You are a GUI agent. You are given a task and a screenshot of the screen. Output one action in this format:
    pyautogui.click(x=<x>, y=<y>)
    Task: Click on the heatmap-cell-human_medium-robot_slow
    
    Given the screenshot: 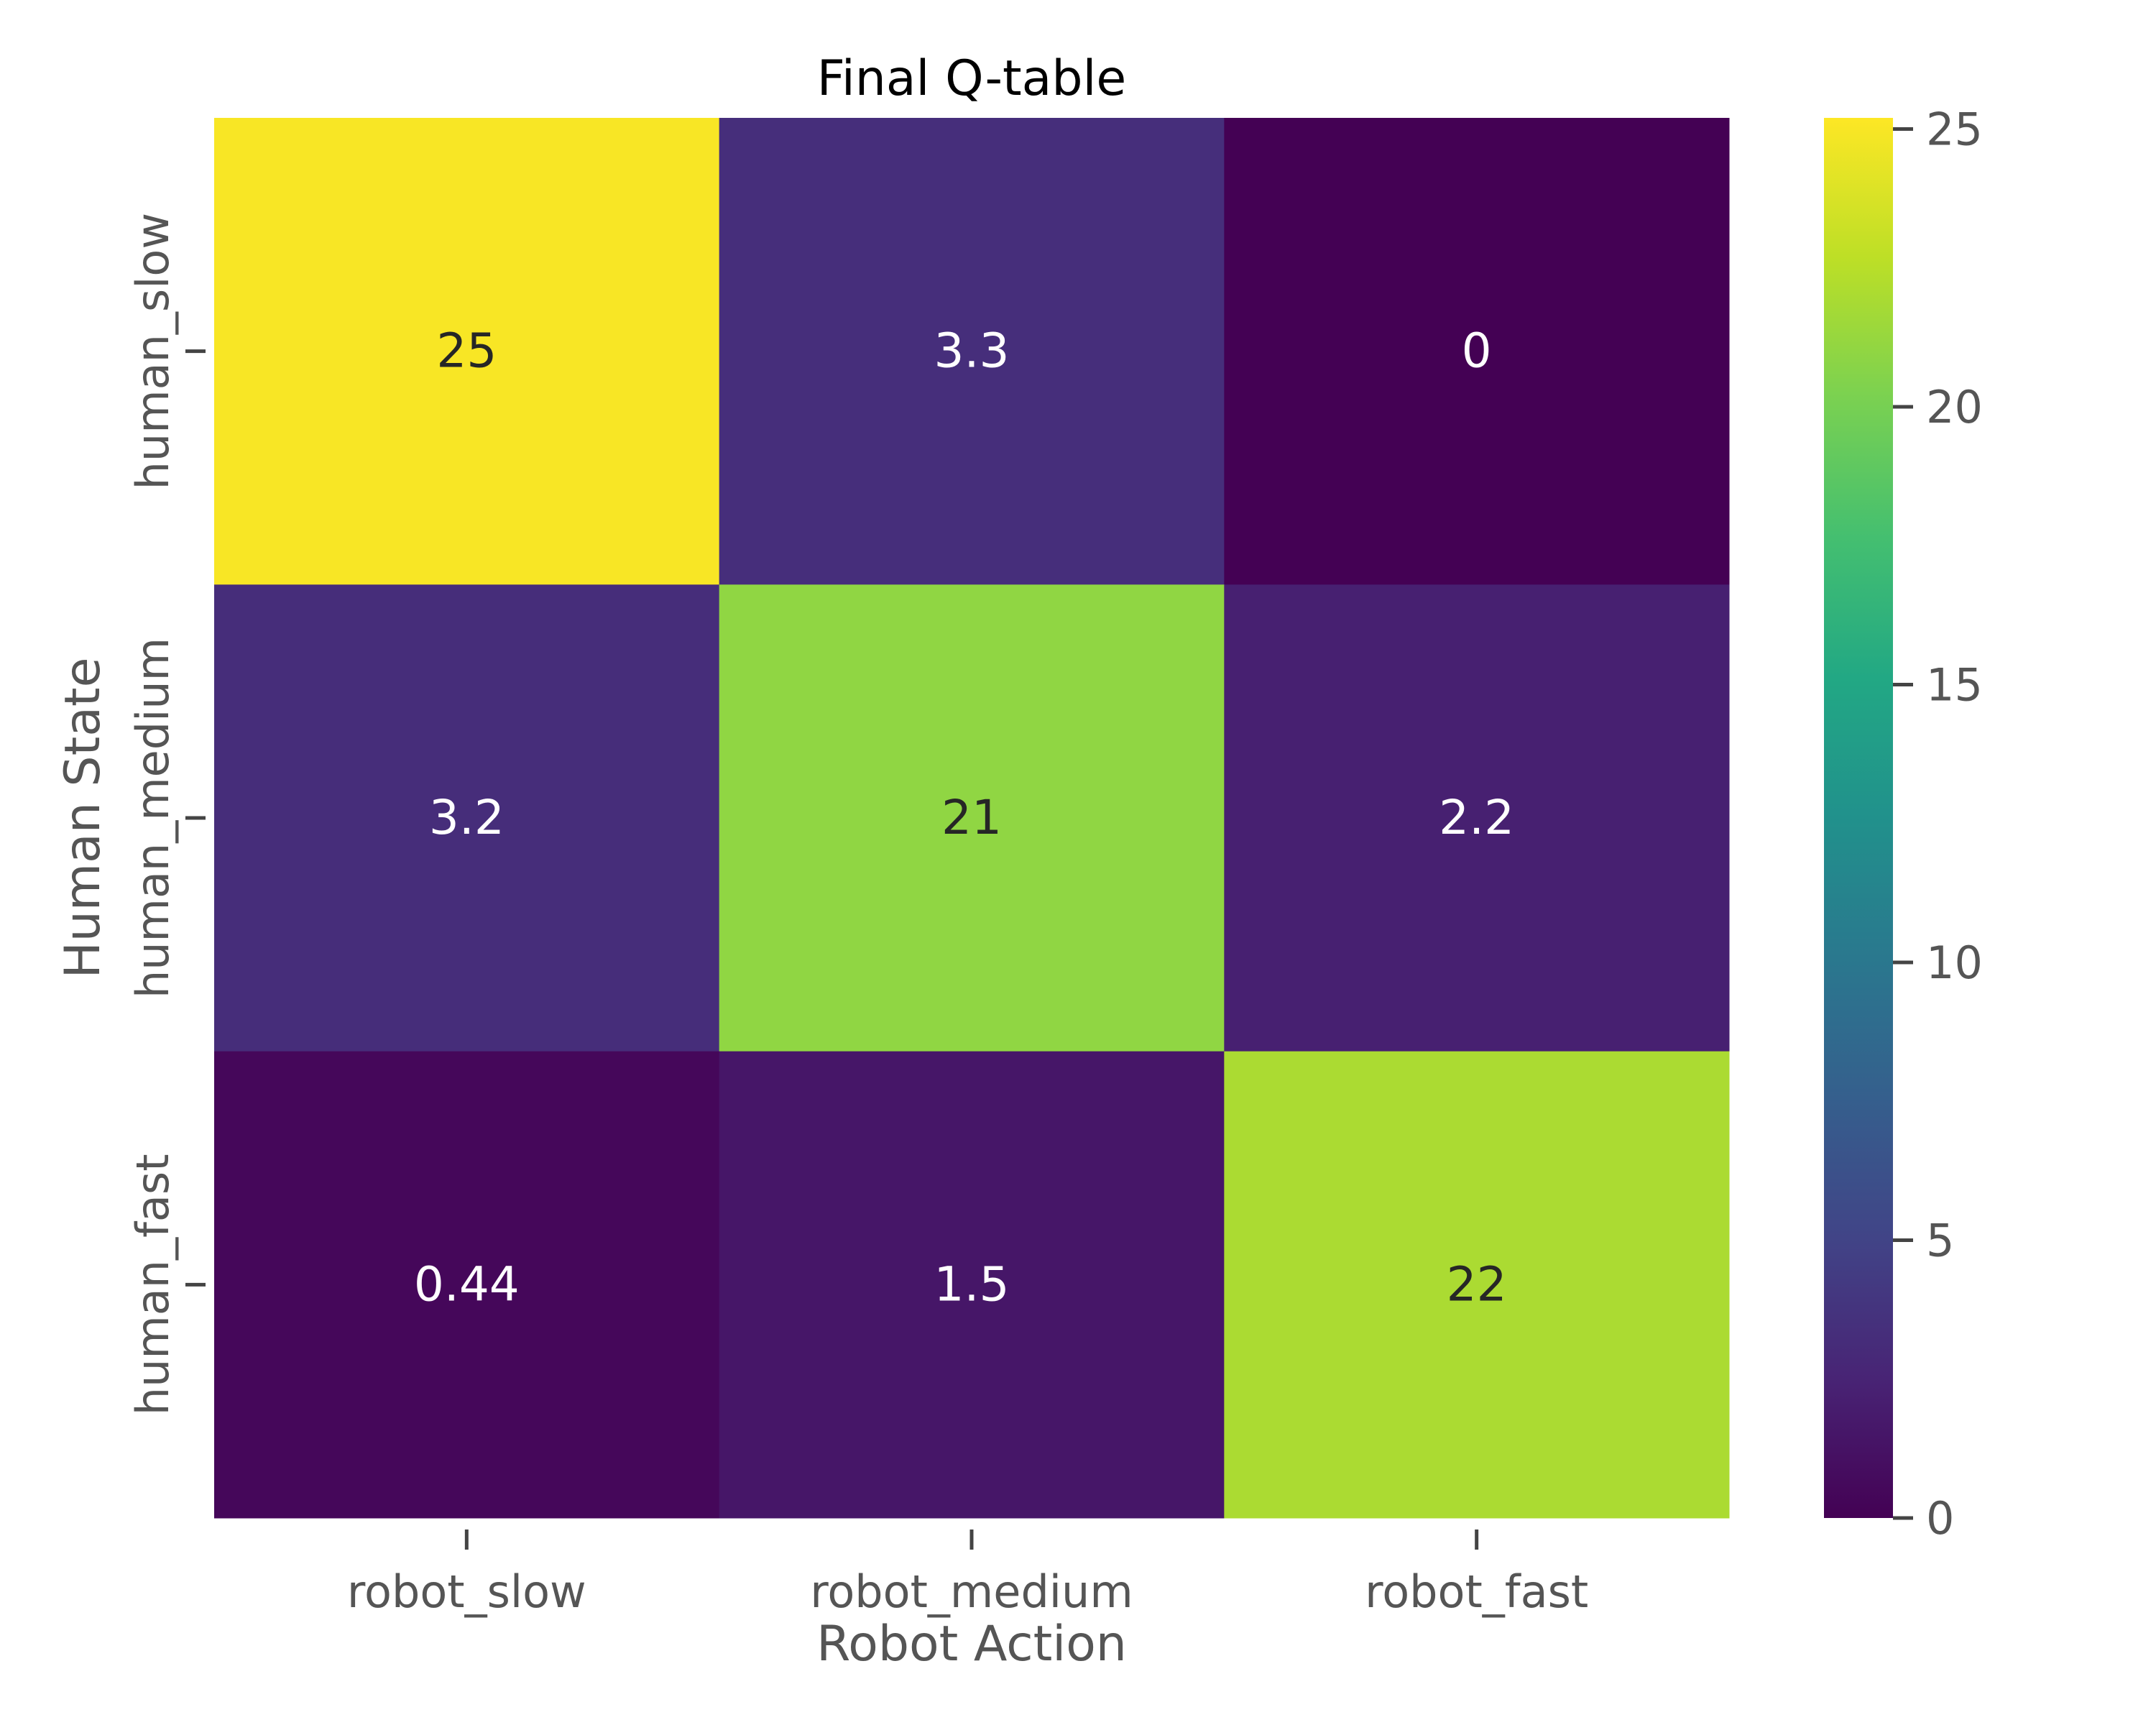 What is the action you would take?
    pyautogui.click(x=467, y=818)
    